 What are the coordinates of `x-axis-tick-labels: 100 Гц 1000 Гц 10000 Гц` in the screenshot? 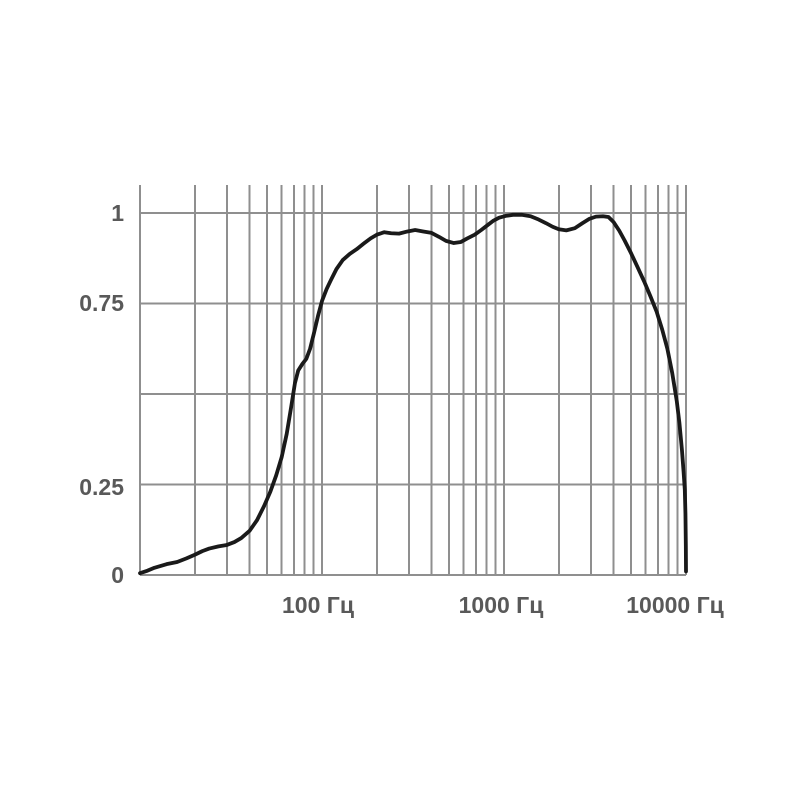 It's located at (503, 605).